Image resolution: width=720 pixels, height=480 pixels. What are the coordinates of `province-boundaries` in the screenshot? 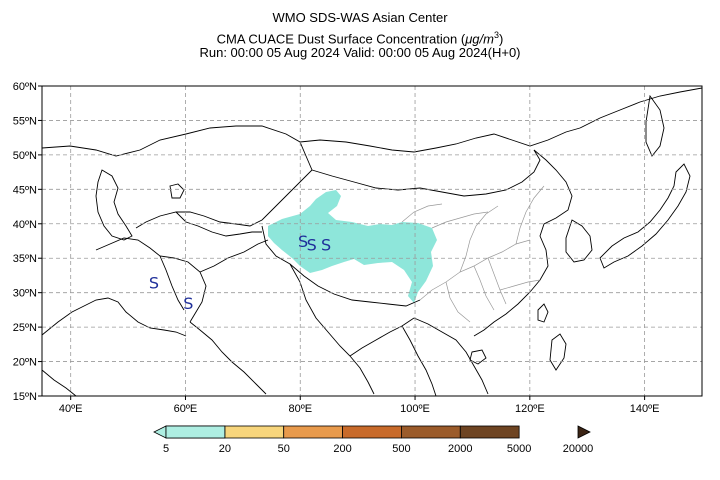 It's located at (473, 254).